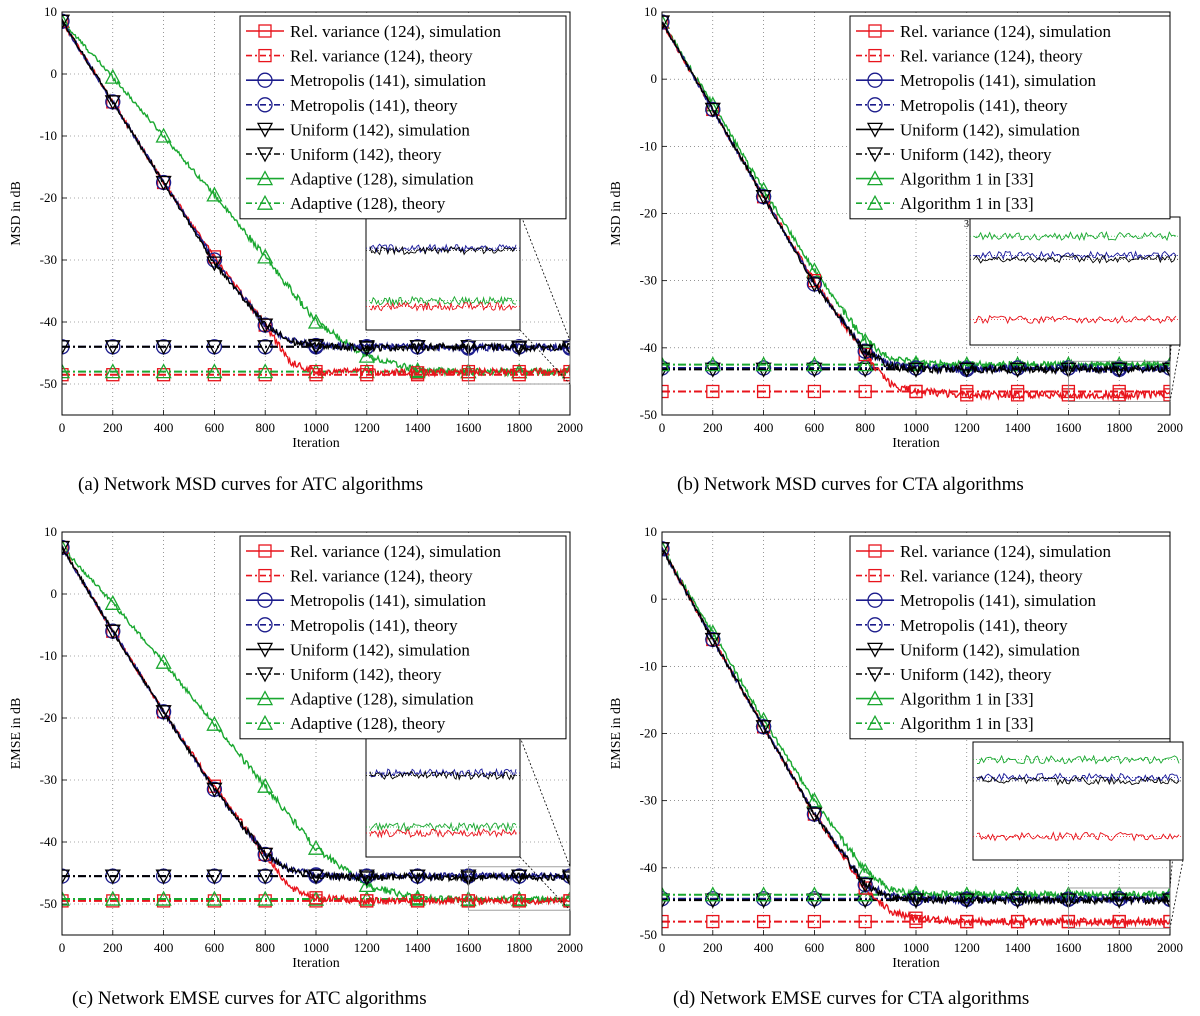 The width and height of the screenshot is (1200, 1016). Describe the element at coordinates (984, 105) in the screenshot. I see `legend-label: Metropolis (141), theory` at that location.